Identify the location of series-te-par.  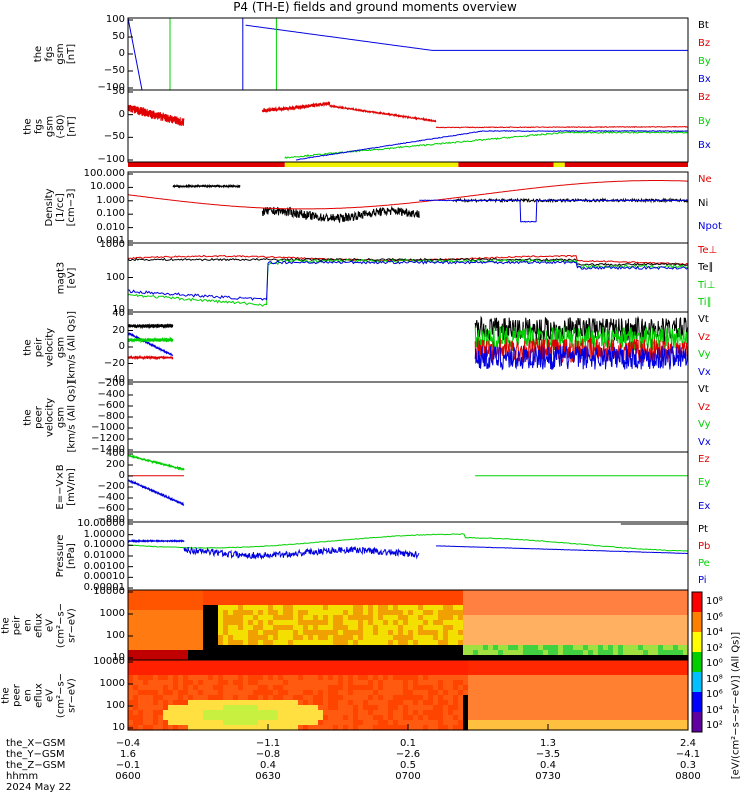
(408, 262).